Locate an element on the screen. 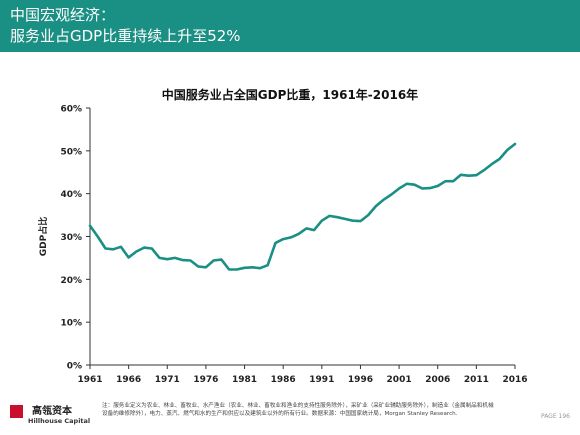  x-tick-label: 1991 is located at coordinates (321, 380).